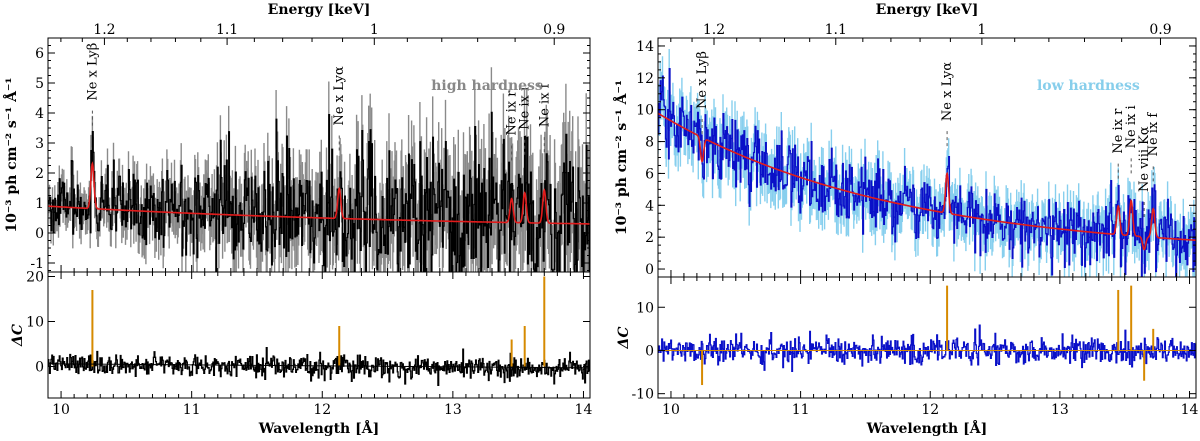  Describe the element at coordinates (487, 86) in the screenshot. I see `hardness-label: high hardness` at that location.